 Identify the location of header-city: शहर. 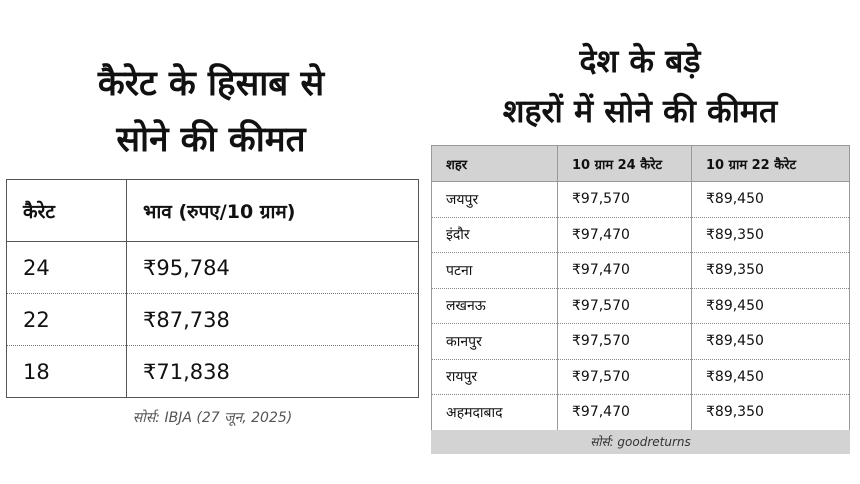
(494, 163).